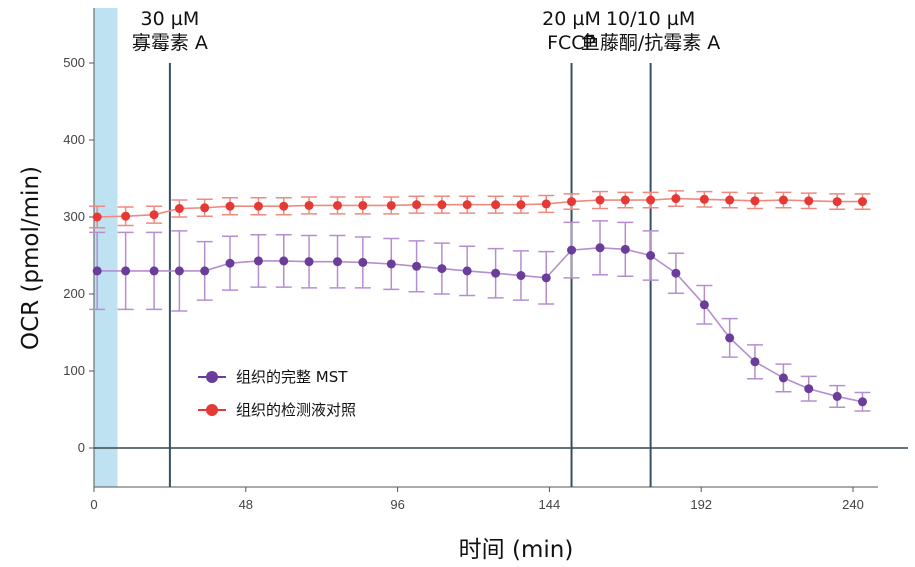 The width and height of the screenshot is (915, 567). I want to click on x-tick-label: 96, so click(397, 504).